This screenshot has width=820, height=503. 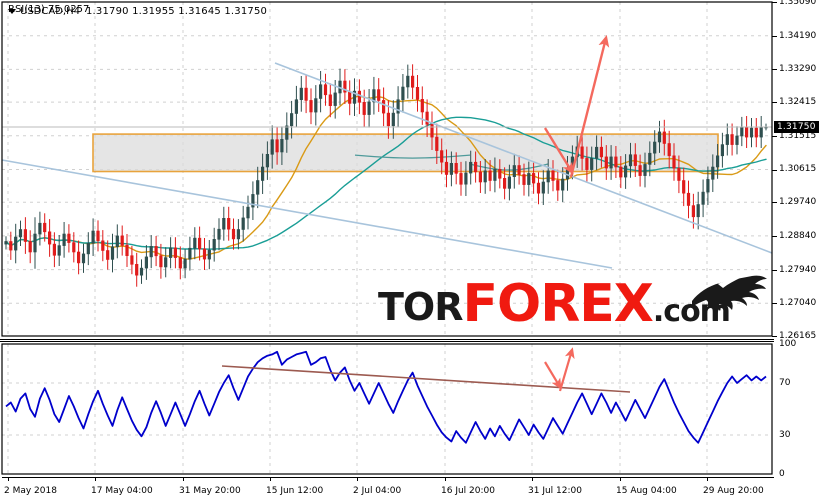 I want to click on rsi-title: RSI(13) 75.0257, so click(x=49, y=9).